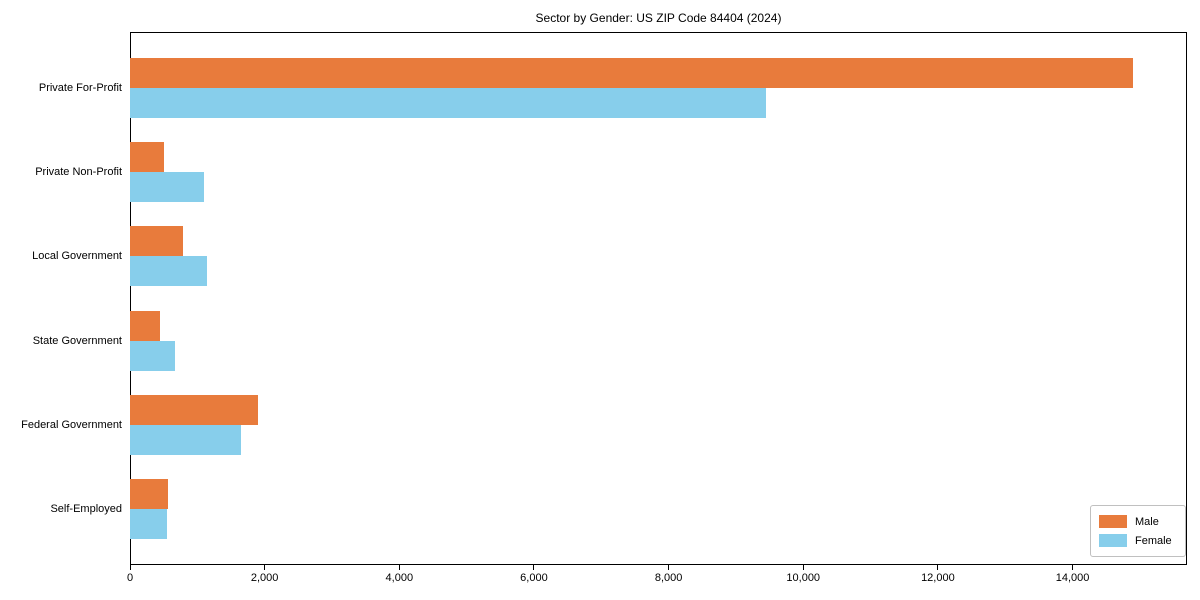  What do you see at coordinates (169, 271) in the screenshot?
I see `bar-female-local-government` at bounding box center [169, 271].